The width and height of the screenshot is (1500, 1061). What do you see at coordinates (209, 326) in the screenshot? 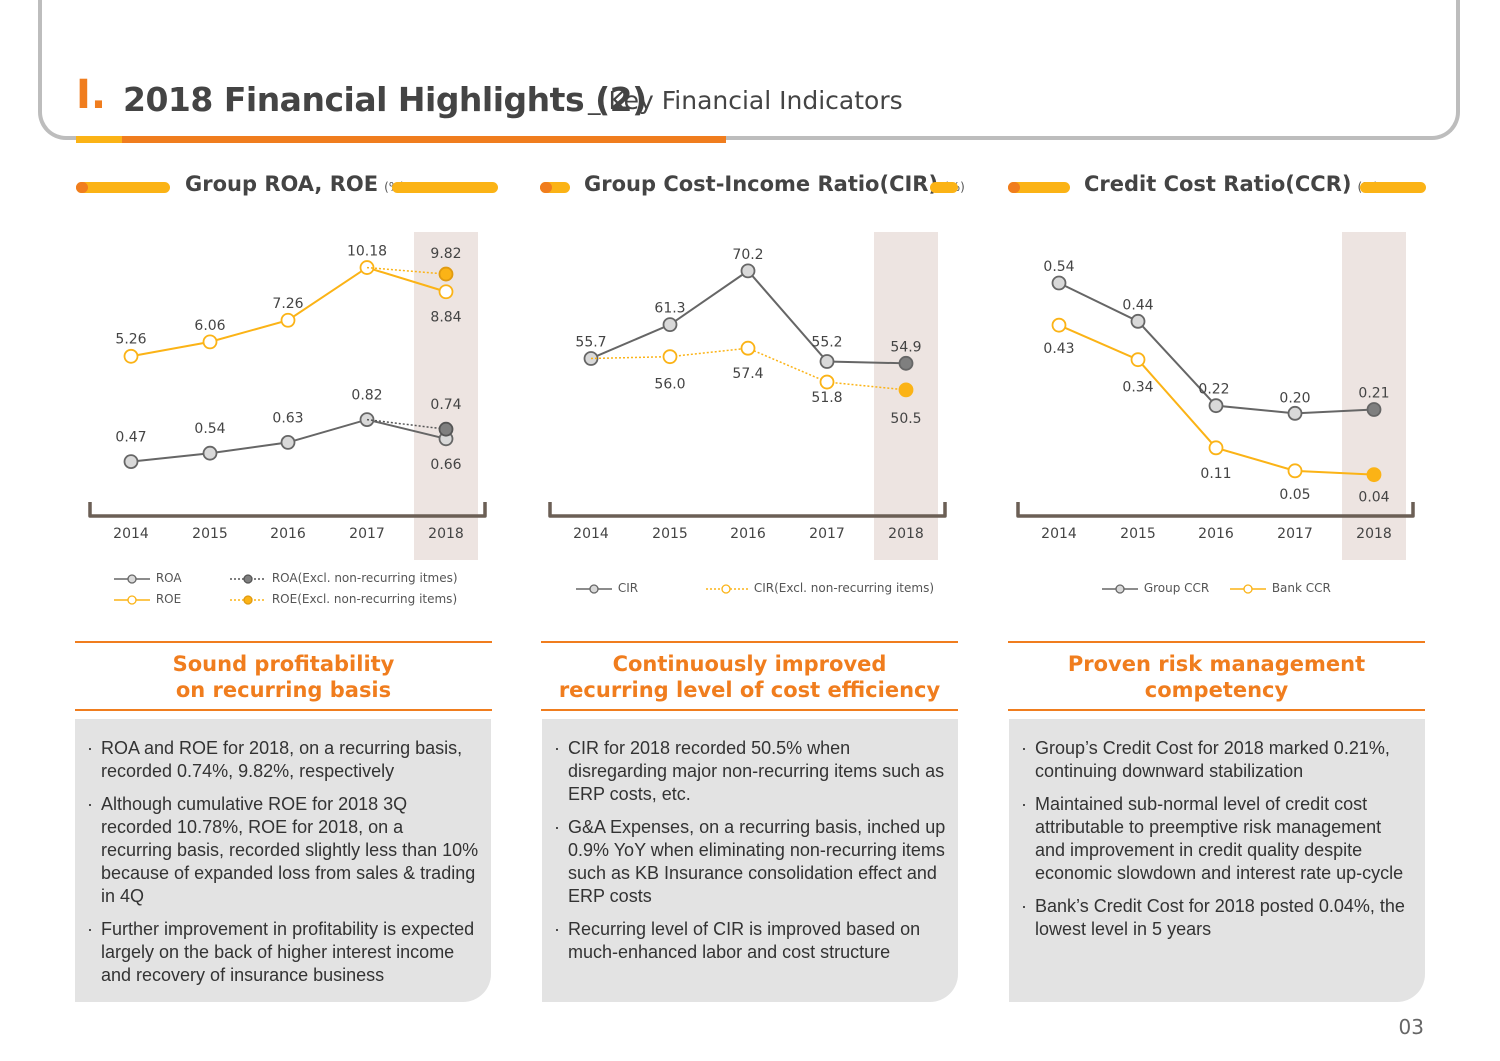
I see `data-label: 6.06` at bounding box center [209, 326].